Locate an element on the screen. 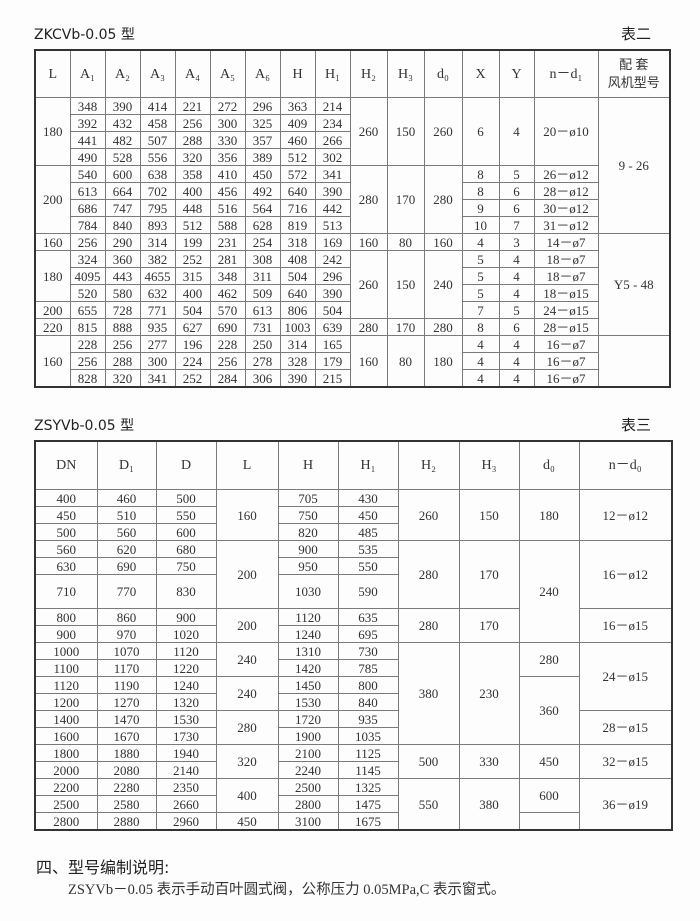 The width and height of the screenshot is (700, 921). table-cell: 306 is located at coordinates (262, 378).